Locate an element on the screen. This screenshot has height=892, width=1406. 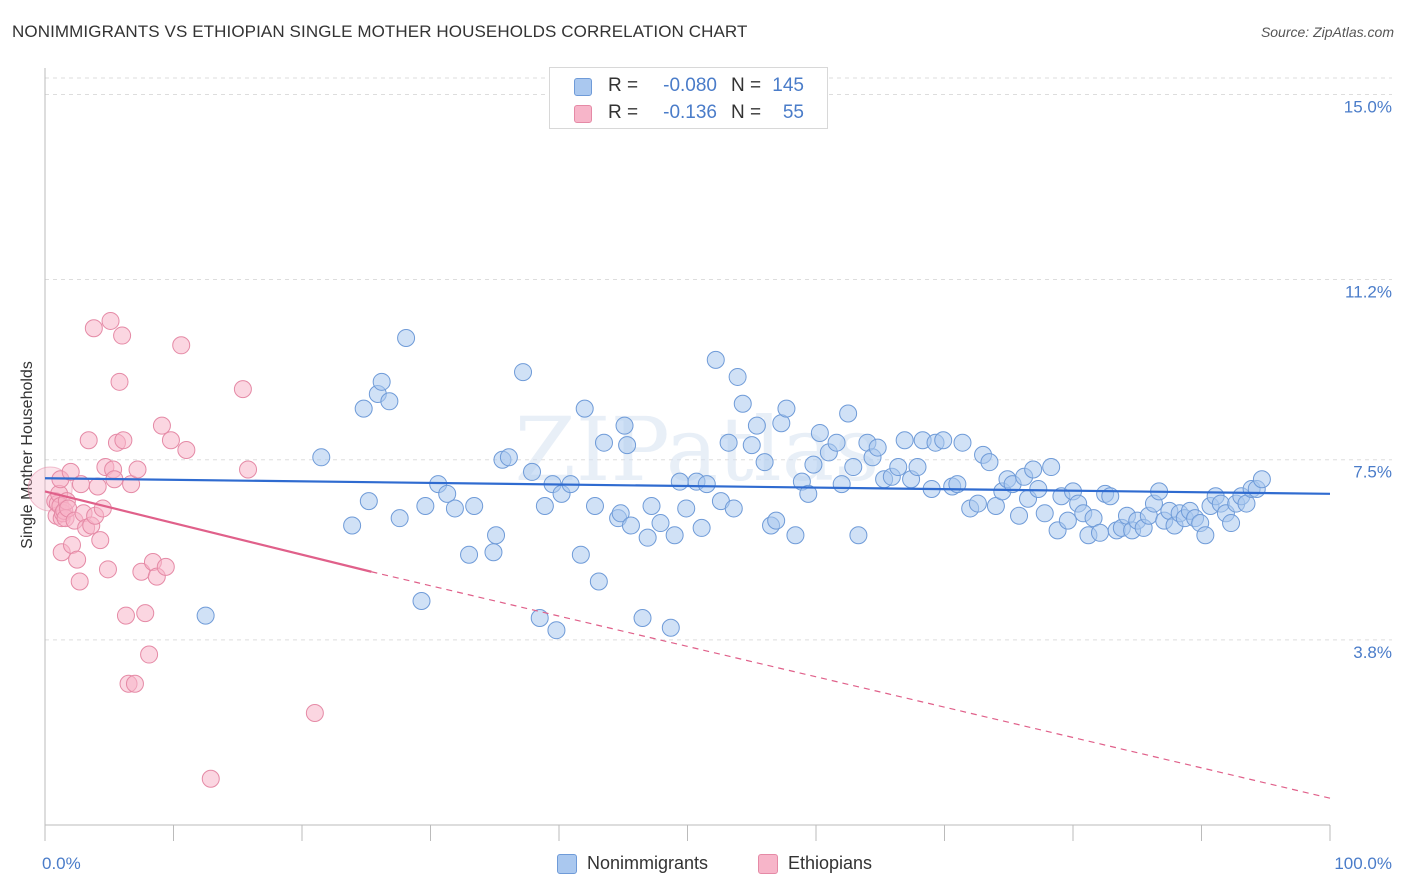
r-value: -0.136 is located at coordinates (690, 112).